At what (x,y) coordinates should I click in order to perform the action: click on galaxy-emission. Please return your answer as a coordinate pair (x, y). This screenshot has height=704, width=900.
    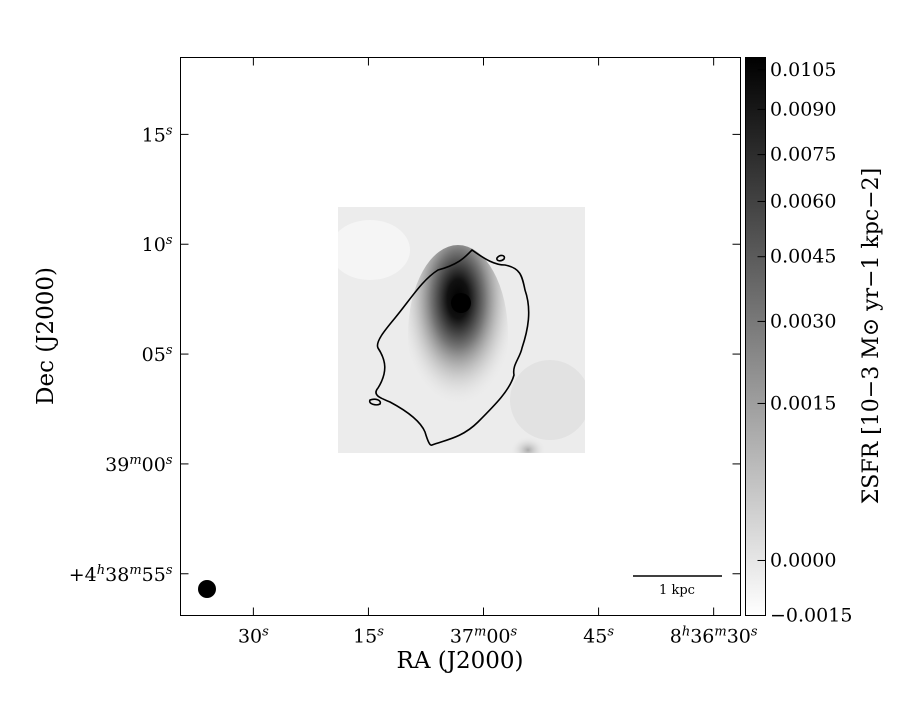
    Looking at the image, I should click on (458, 335).